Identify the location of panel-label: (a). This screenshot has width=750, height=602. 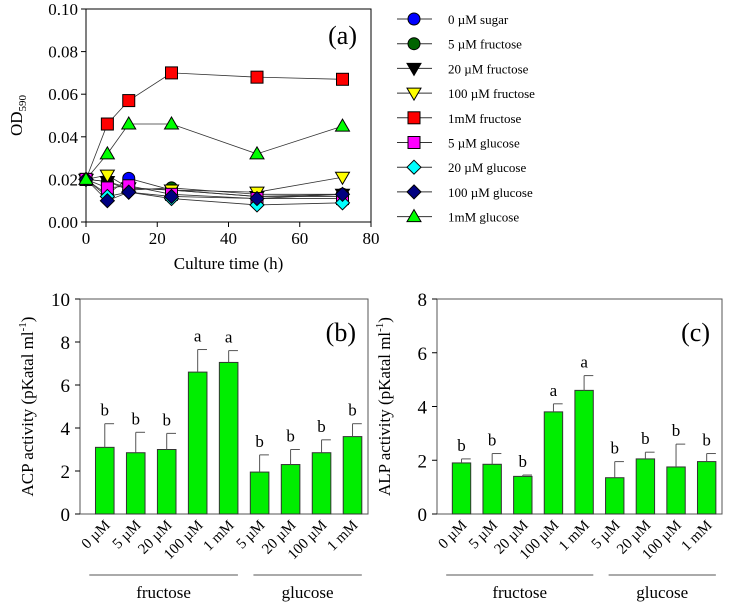
(342, 35).